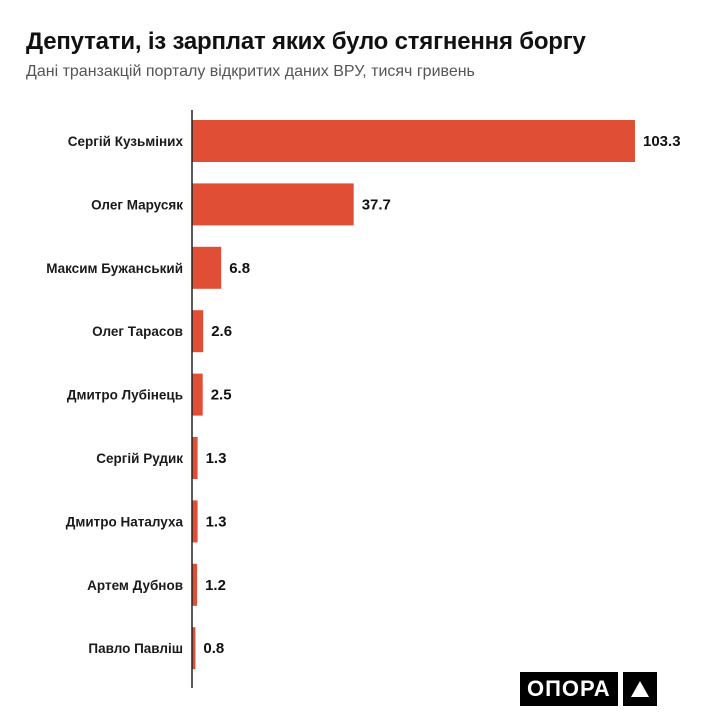  Describe the element at coordinates (239, 268) in the screenshot. I see `value-label: 6.8` at that location.